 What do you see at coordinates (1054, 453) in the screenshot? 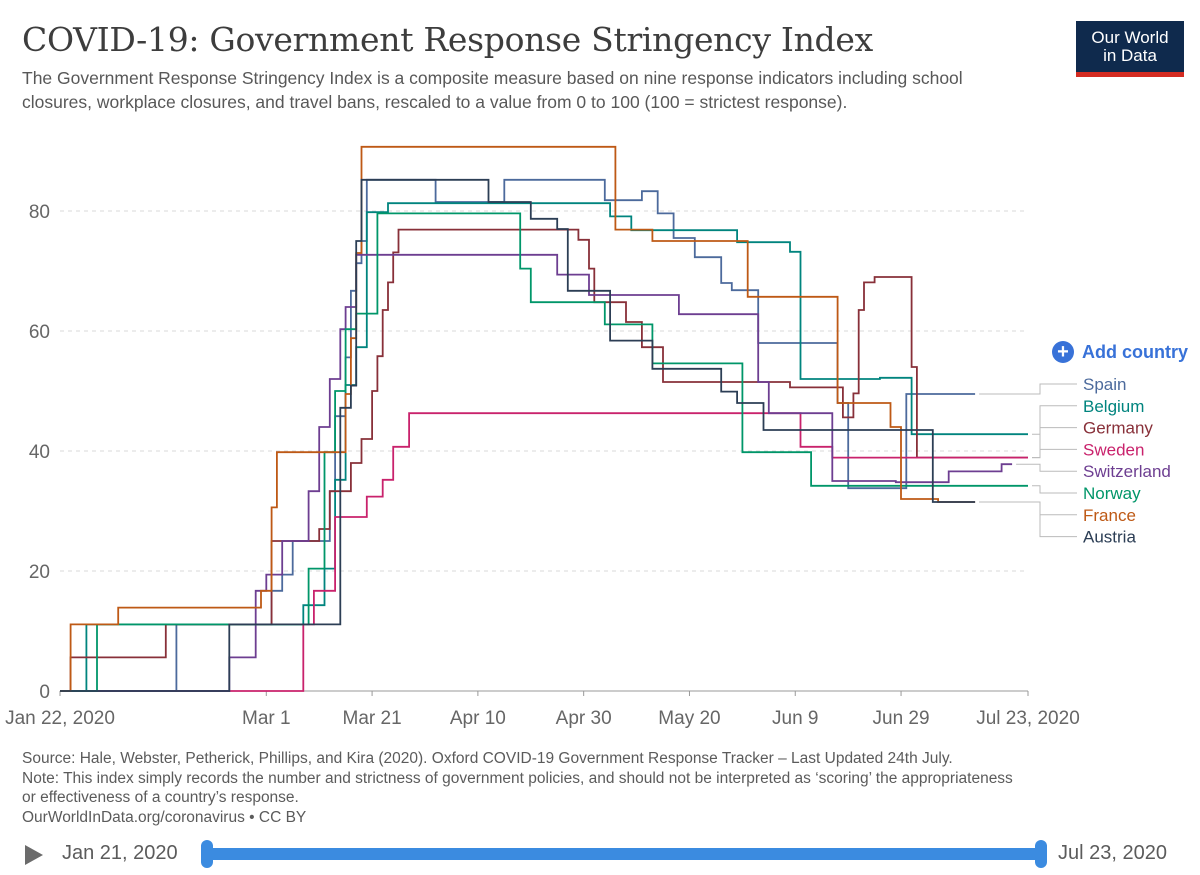
I see `legend-connector-sweden` at bounding box center [1054, 453].